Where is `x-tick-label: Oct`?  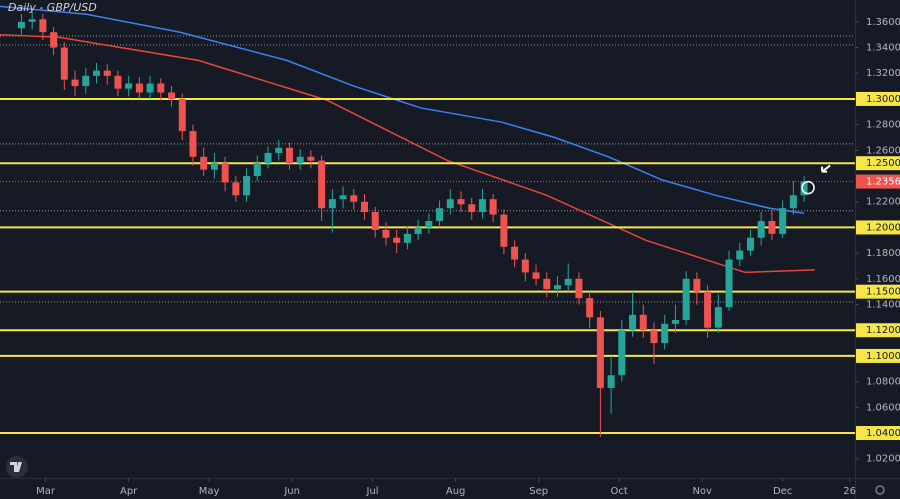
x-tick-label: Oct is located at coordinates (618, 491).